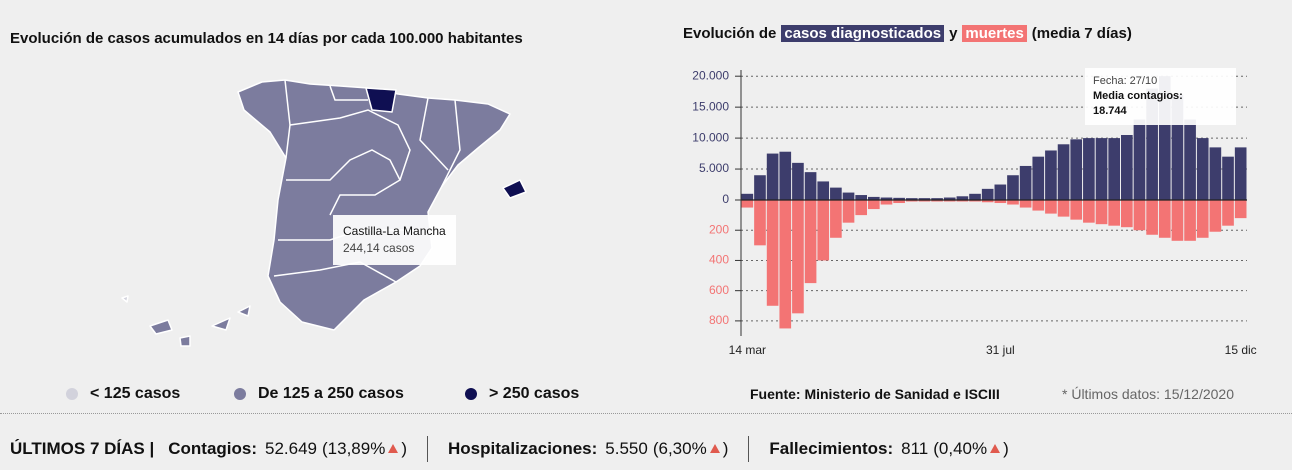 Image resolution: width=1292 pixels, height=470 pixels. Describe the element at coordinates (1081, 33) in the screenshot. I see `title-after: (media 7 días)` at that location.